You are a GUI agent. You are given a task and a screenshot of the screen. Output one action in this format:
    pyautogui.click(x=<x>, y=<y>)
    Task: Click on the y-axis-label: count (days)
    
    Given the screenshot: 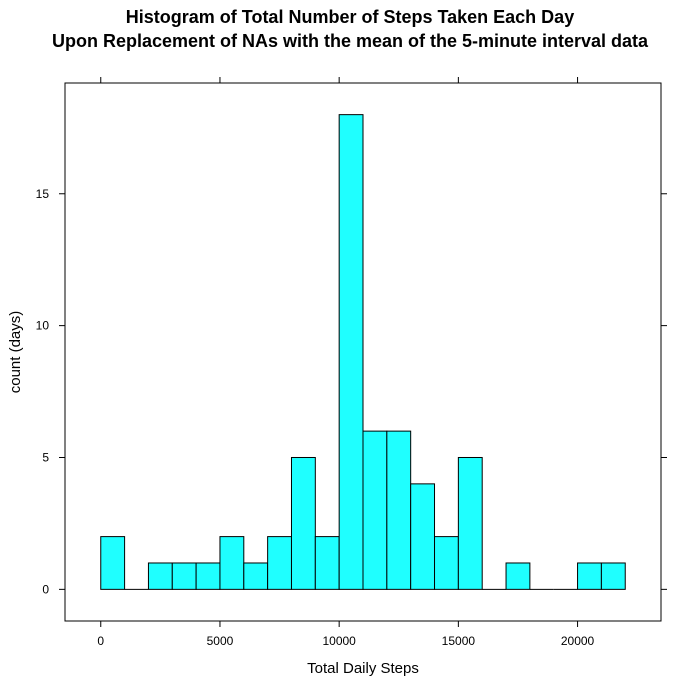 What is the action you would take?
    pyautogui.click(x=15, y=352)
    